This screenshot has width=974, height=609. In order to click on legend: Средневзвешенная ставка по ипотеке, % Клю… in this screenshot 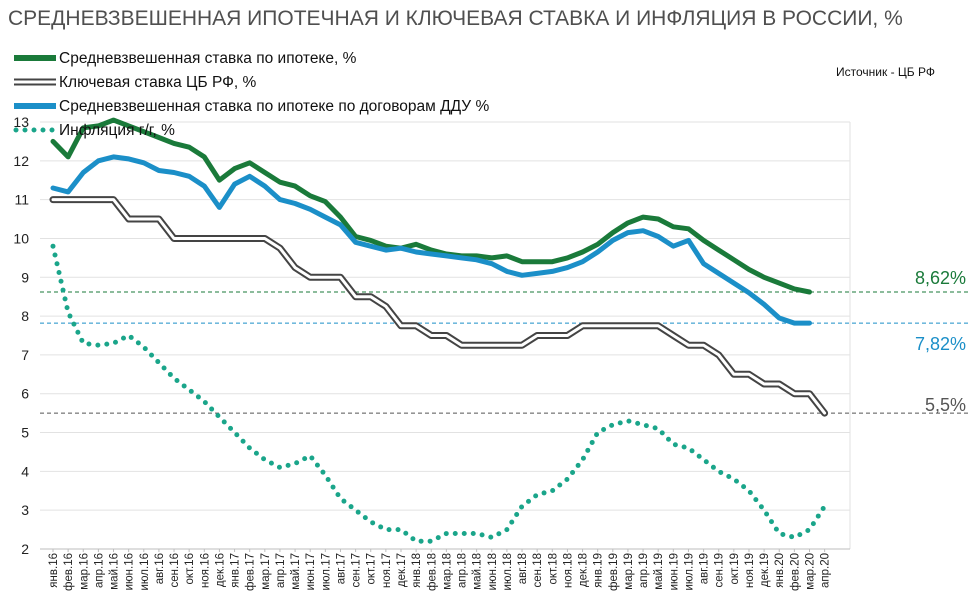, I will do `click(251, 94)`.